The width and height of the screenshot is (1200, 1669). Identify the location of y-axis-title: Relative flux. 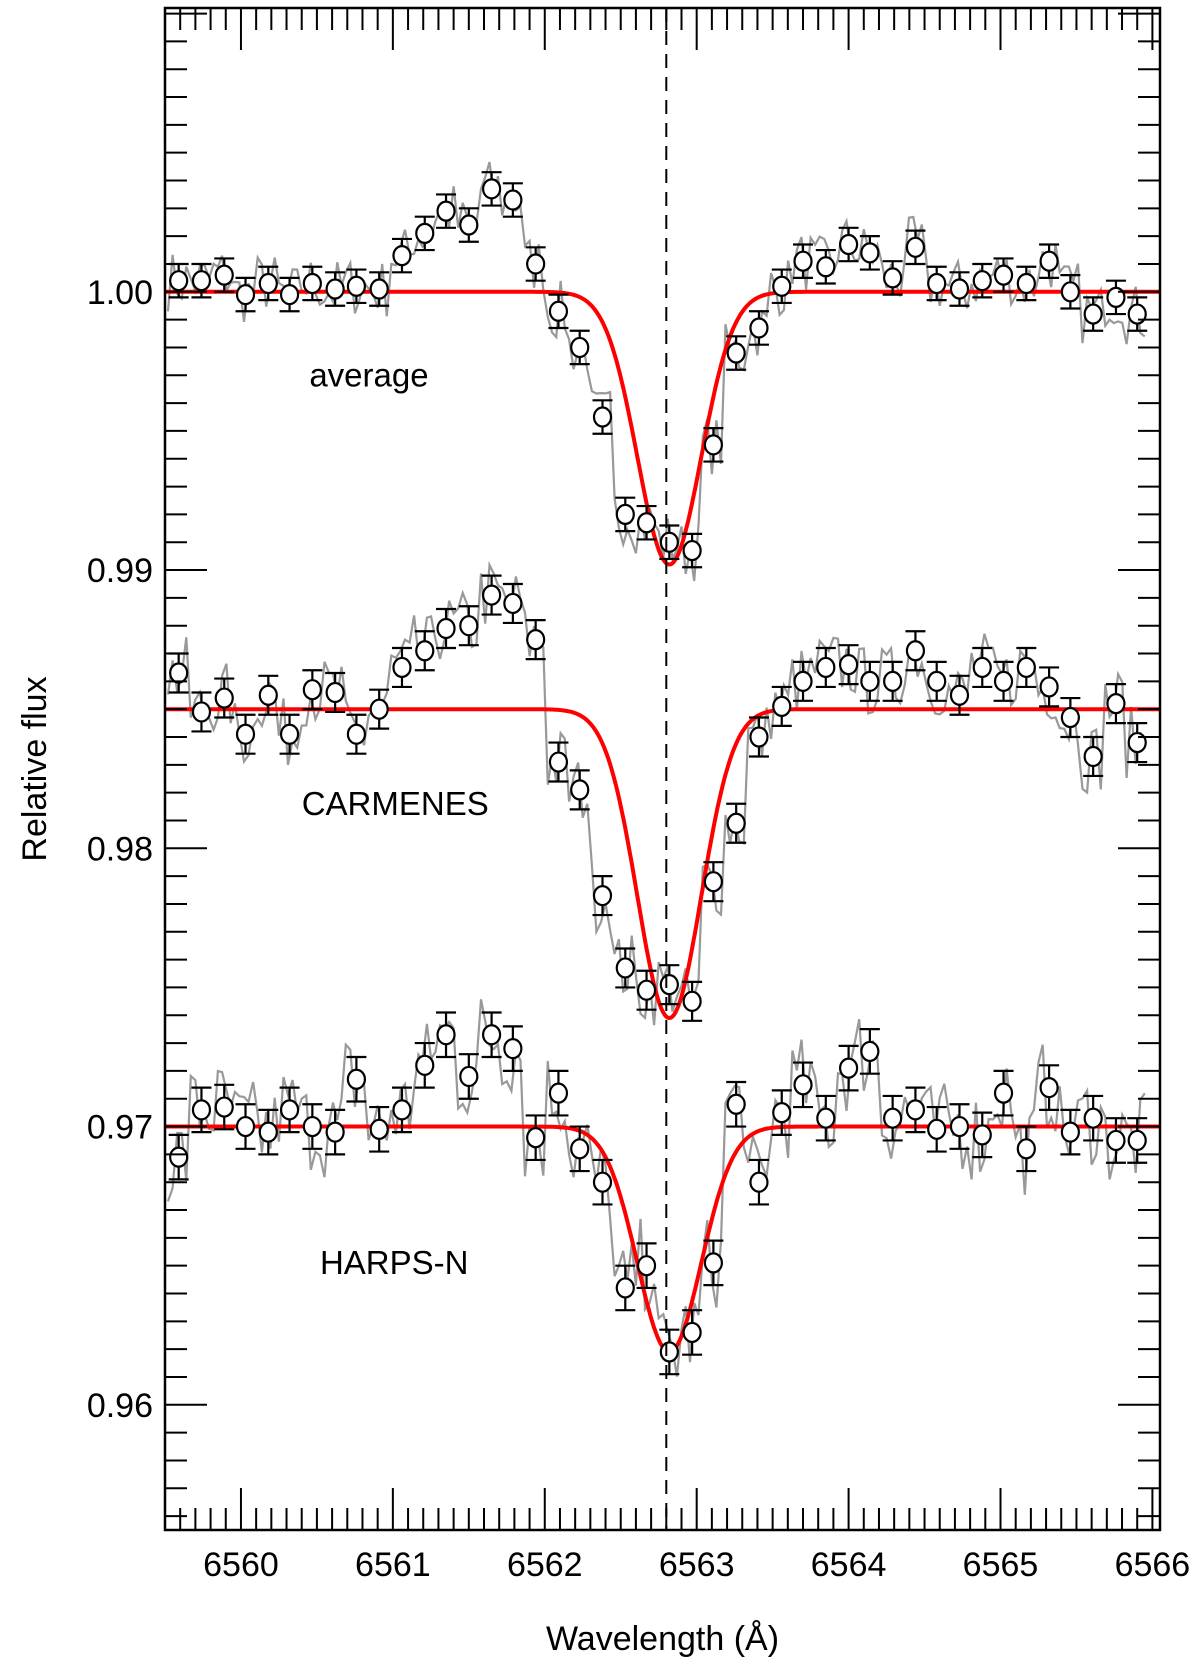
(35, 768).